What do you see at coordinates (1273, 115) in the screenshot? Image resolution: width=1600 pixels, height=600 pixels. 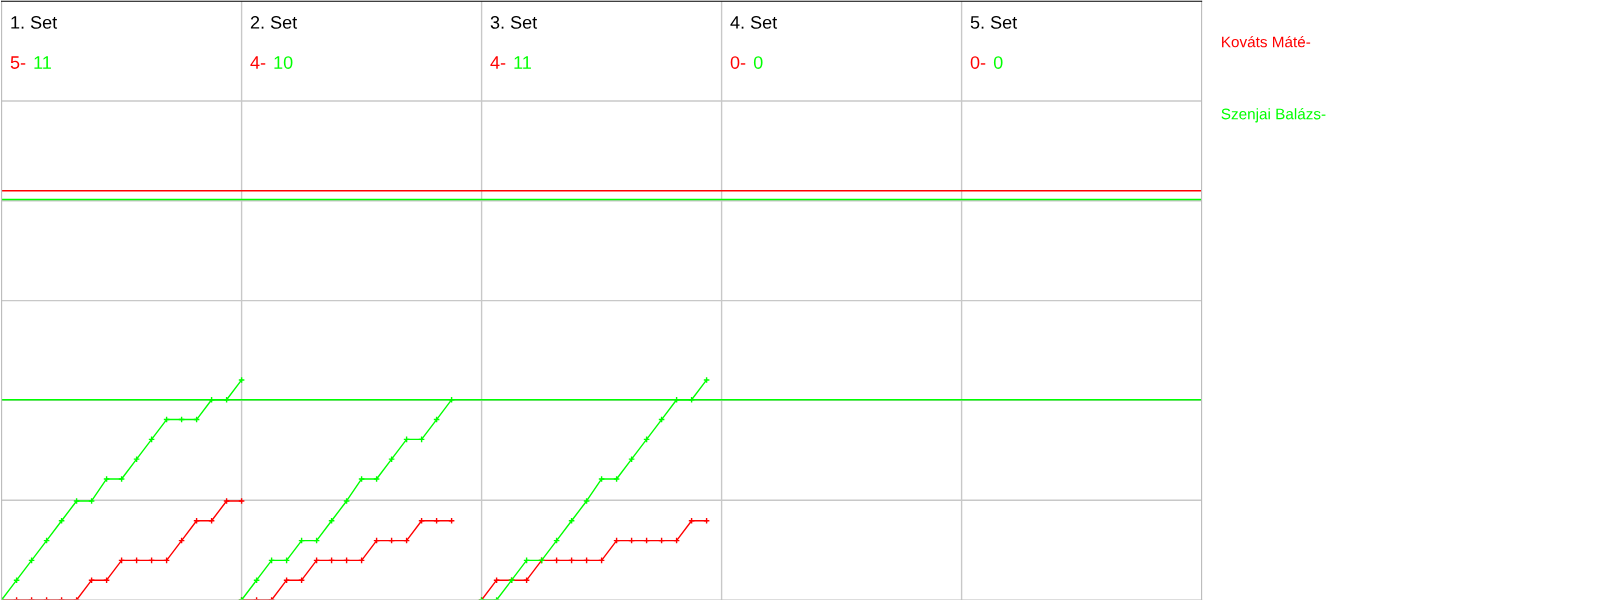 I see `text: Szenjai Balázs-` at bounding box center [1273, 115].